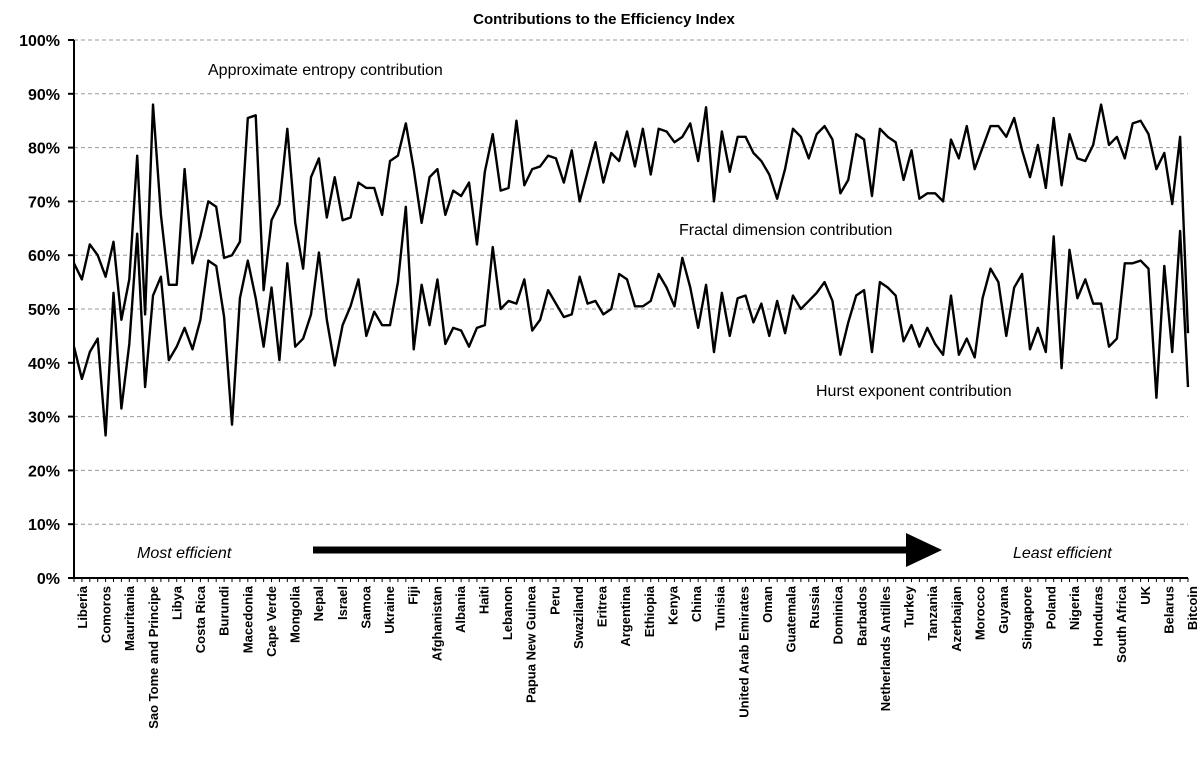 Image resolution: width=1200 pixels, height=766 pixels. Describe the element at coordinates (44, 525) in the screenshot. I see `y-tick-label: 10%` at that location.